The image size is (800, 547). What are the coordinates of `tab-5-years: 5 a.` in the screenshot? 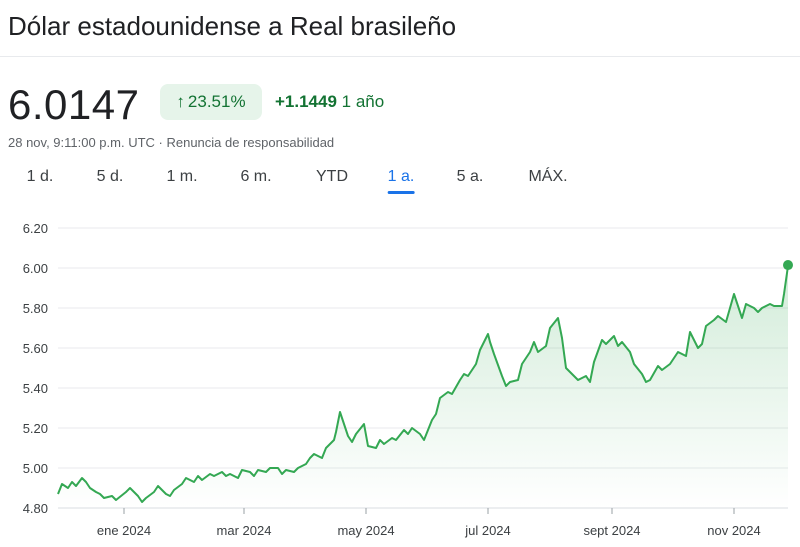 It's located at (470, 176).